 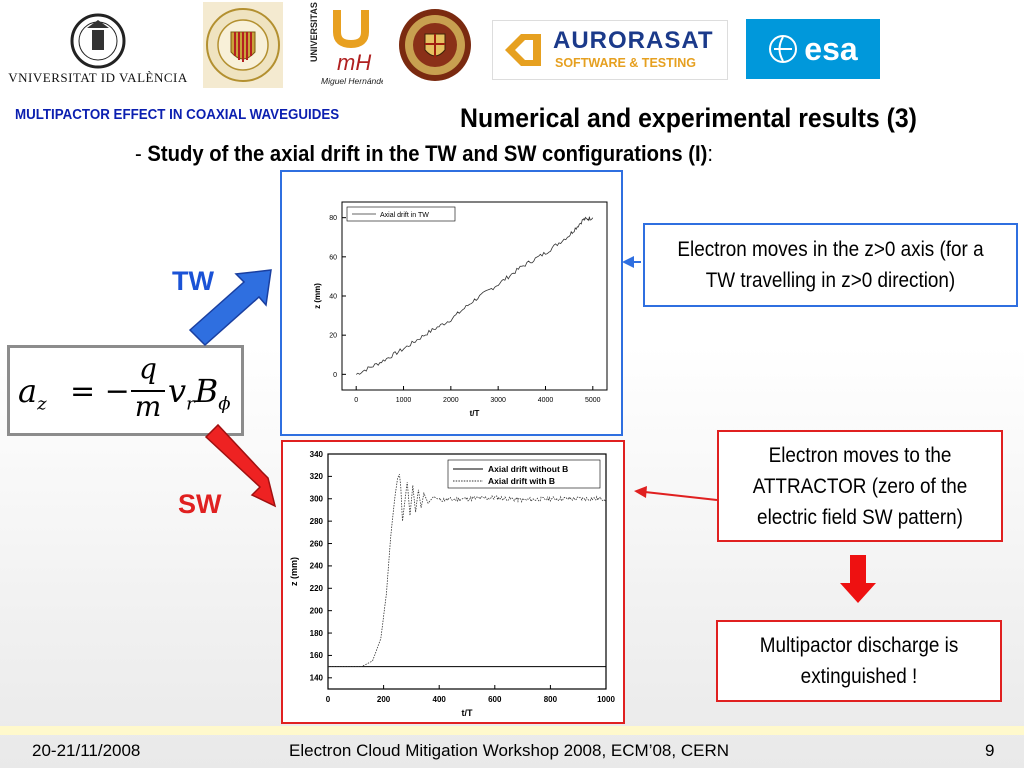 What do you see at coordinates (317, 521) in the screenshot?
I see `y-tick-label: 280` at bounding box center [317, 521].